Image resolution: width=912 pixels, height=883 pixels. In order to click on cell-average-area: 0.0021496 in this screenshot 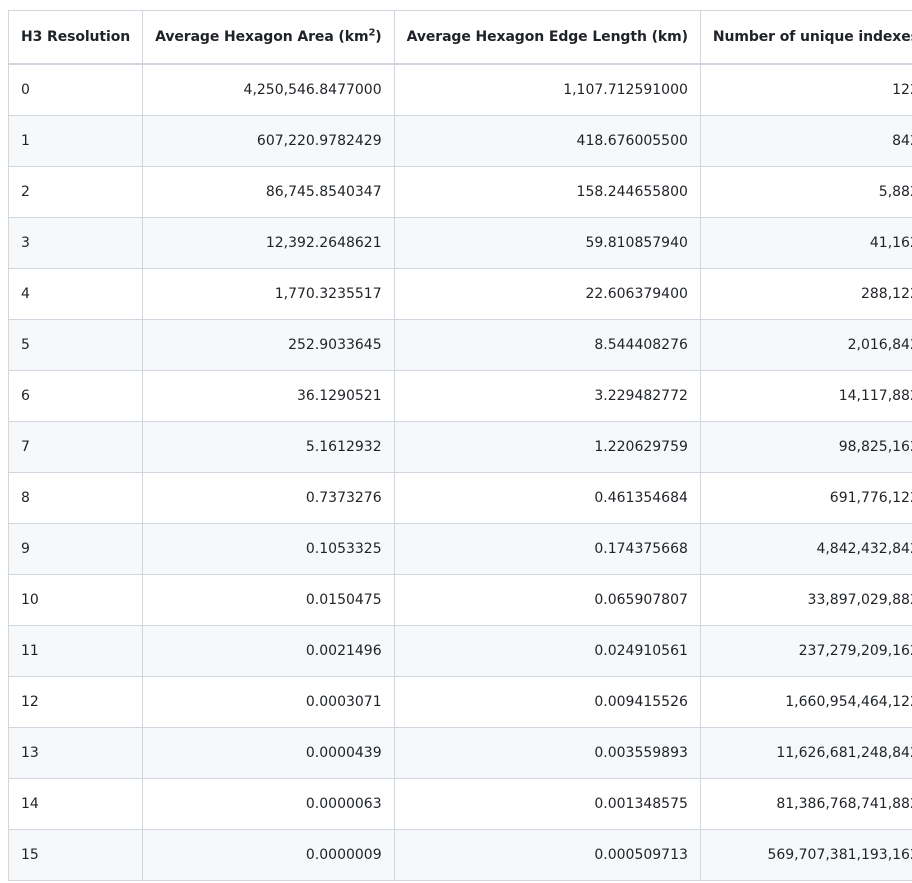, I will do `click(268, 651)`.